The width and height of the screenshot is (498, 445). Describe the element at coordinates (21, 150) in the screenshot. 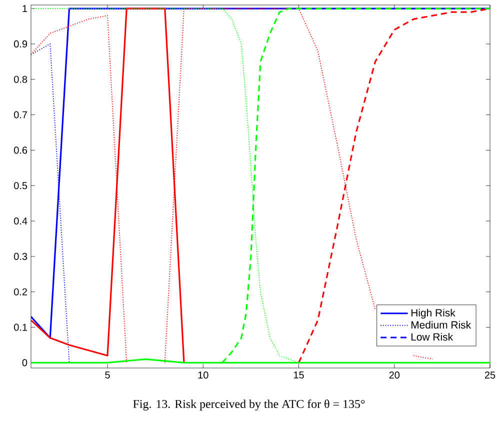

I see `y-tick-label: 0.6` at that location.